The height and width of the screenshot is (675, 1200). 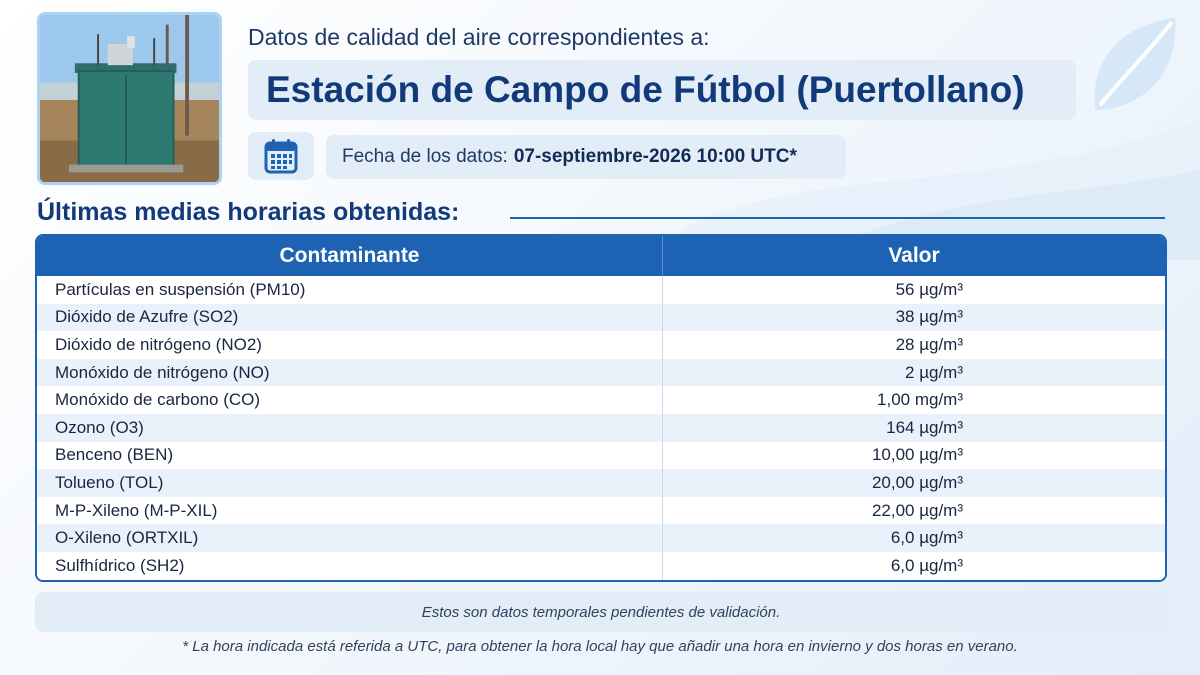 I want to click on pollutant-cell: Sulfhídrico (SH2), so click(x=350, y=565).